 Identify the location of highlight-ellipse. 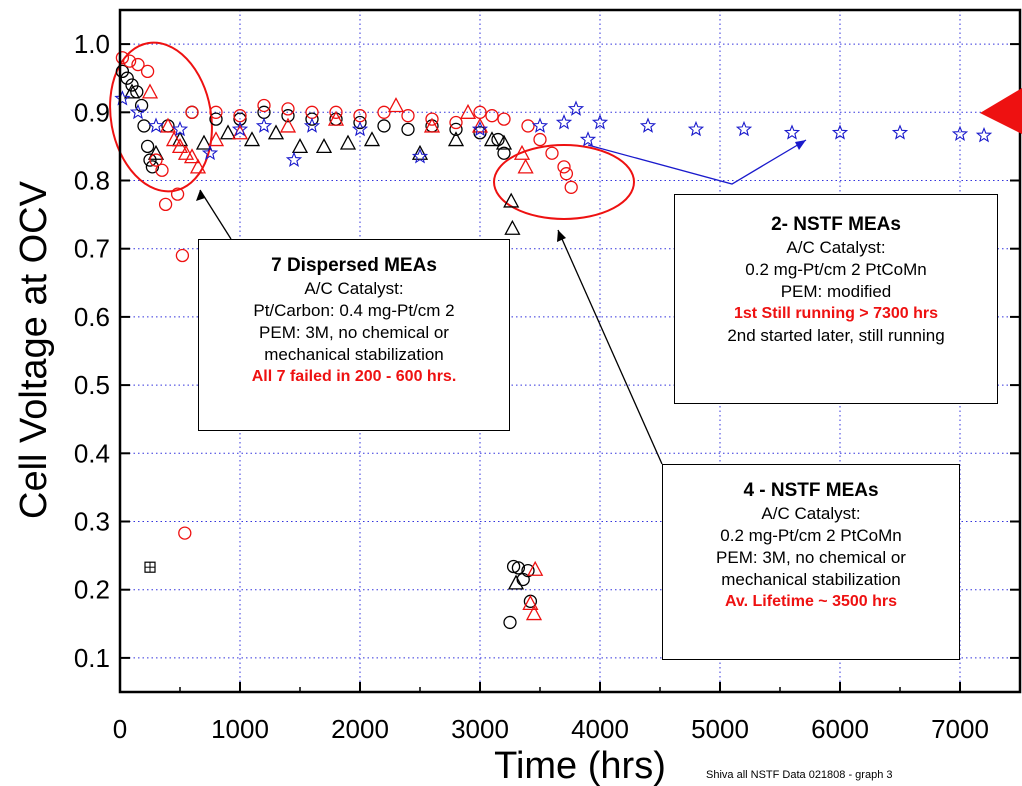
(161, 117).